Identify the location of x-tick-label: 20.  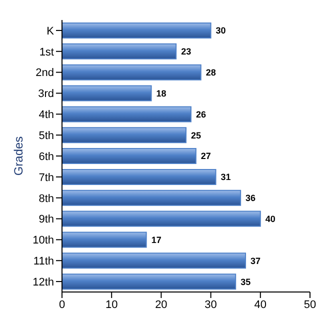
(161, 304).